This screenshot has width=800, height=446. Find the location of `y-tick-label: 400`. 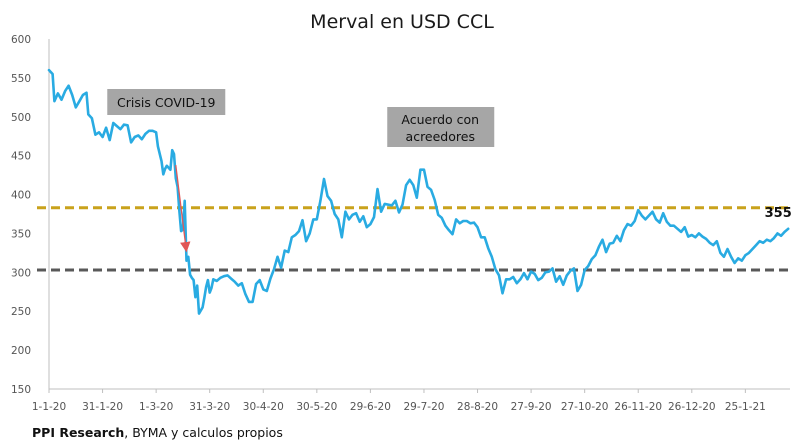

y-tick-label: 400 is located at coordinates (21, 196).